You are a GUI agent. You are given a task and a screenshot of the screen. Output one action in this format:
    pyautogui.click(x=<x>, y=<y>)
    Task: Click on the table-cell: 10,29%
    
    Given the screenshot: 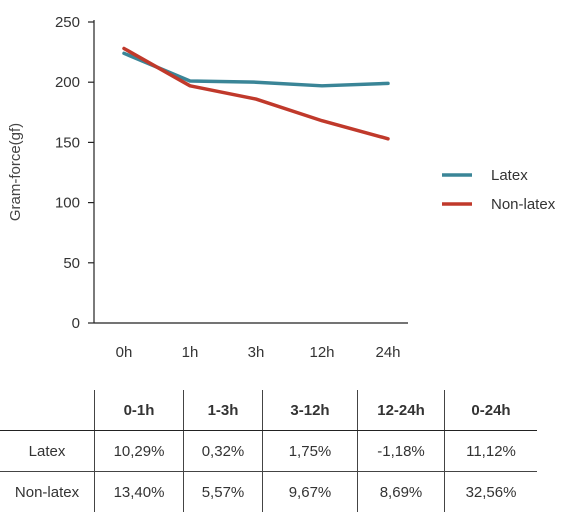 What is the action you would take?
    pyautogui.click(x=139, y=451)
    